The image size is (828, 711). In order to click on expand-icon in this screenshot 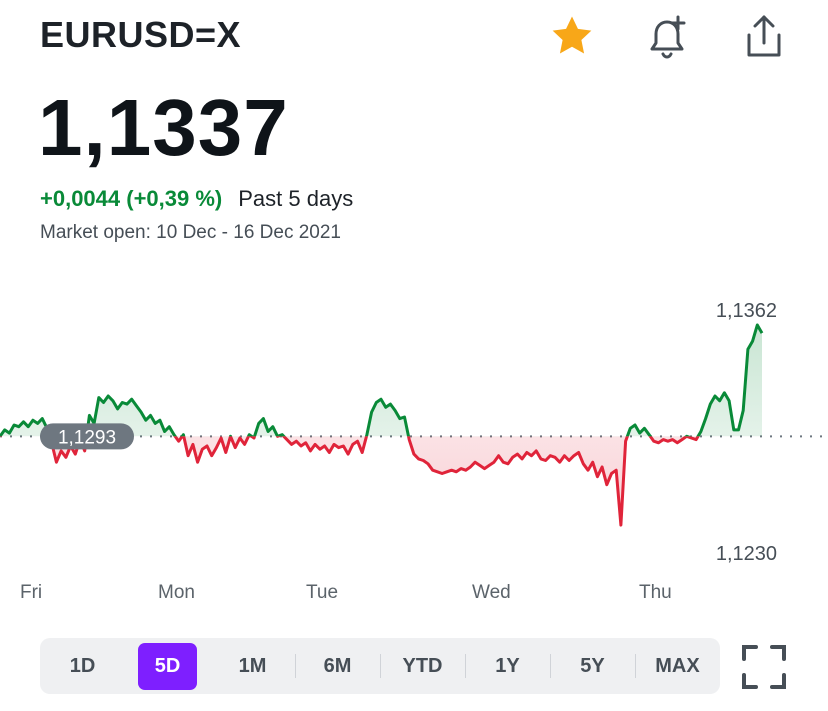, I will do `click(764, 667)`.